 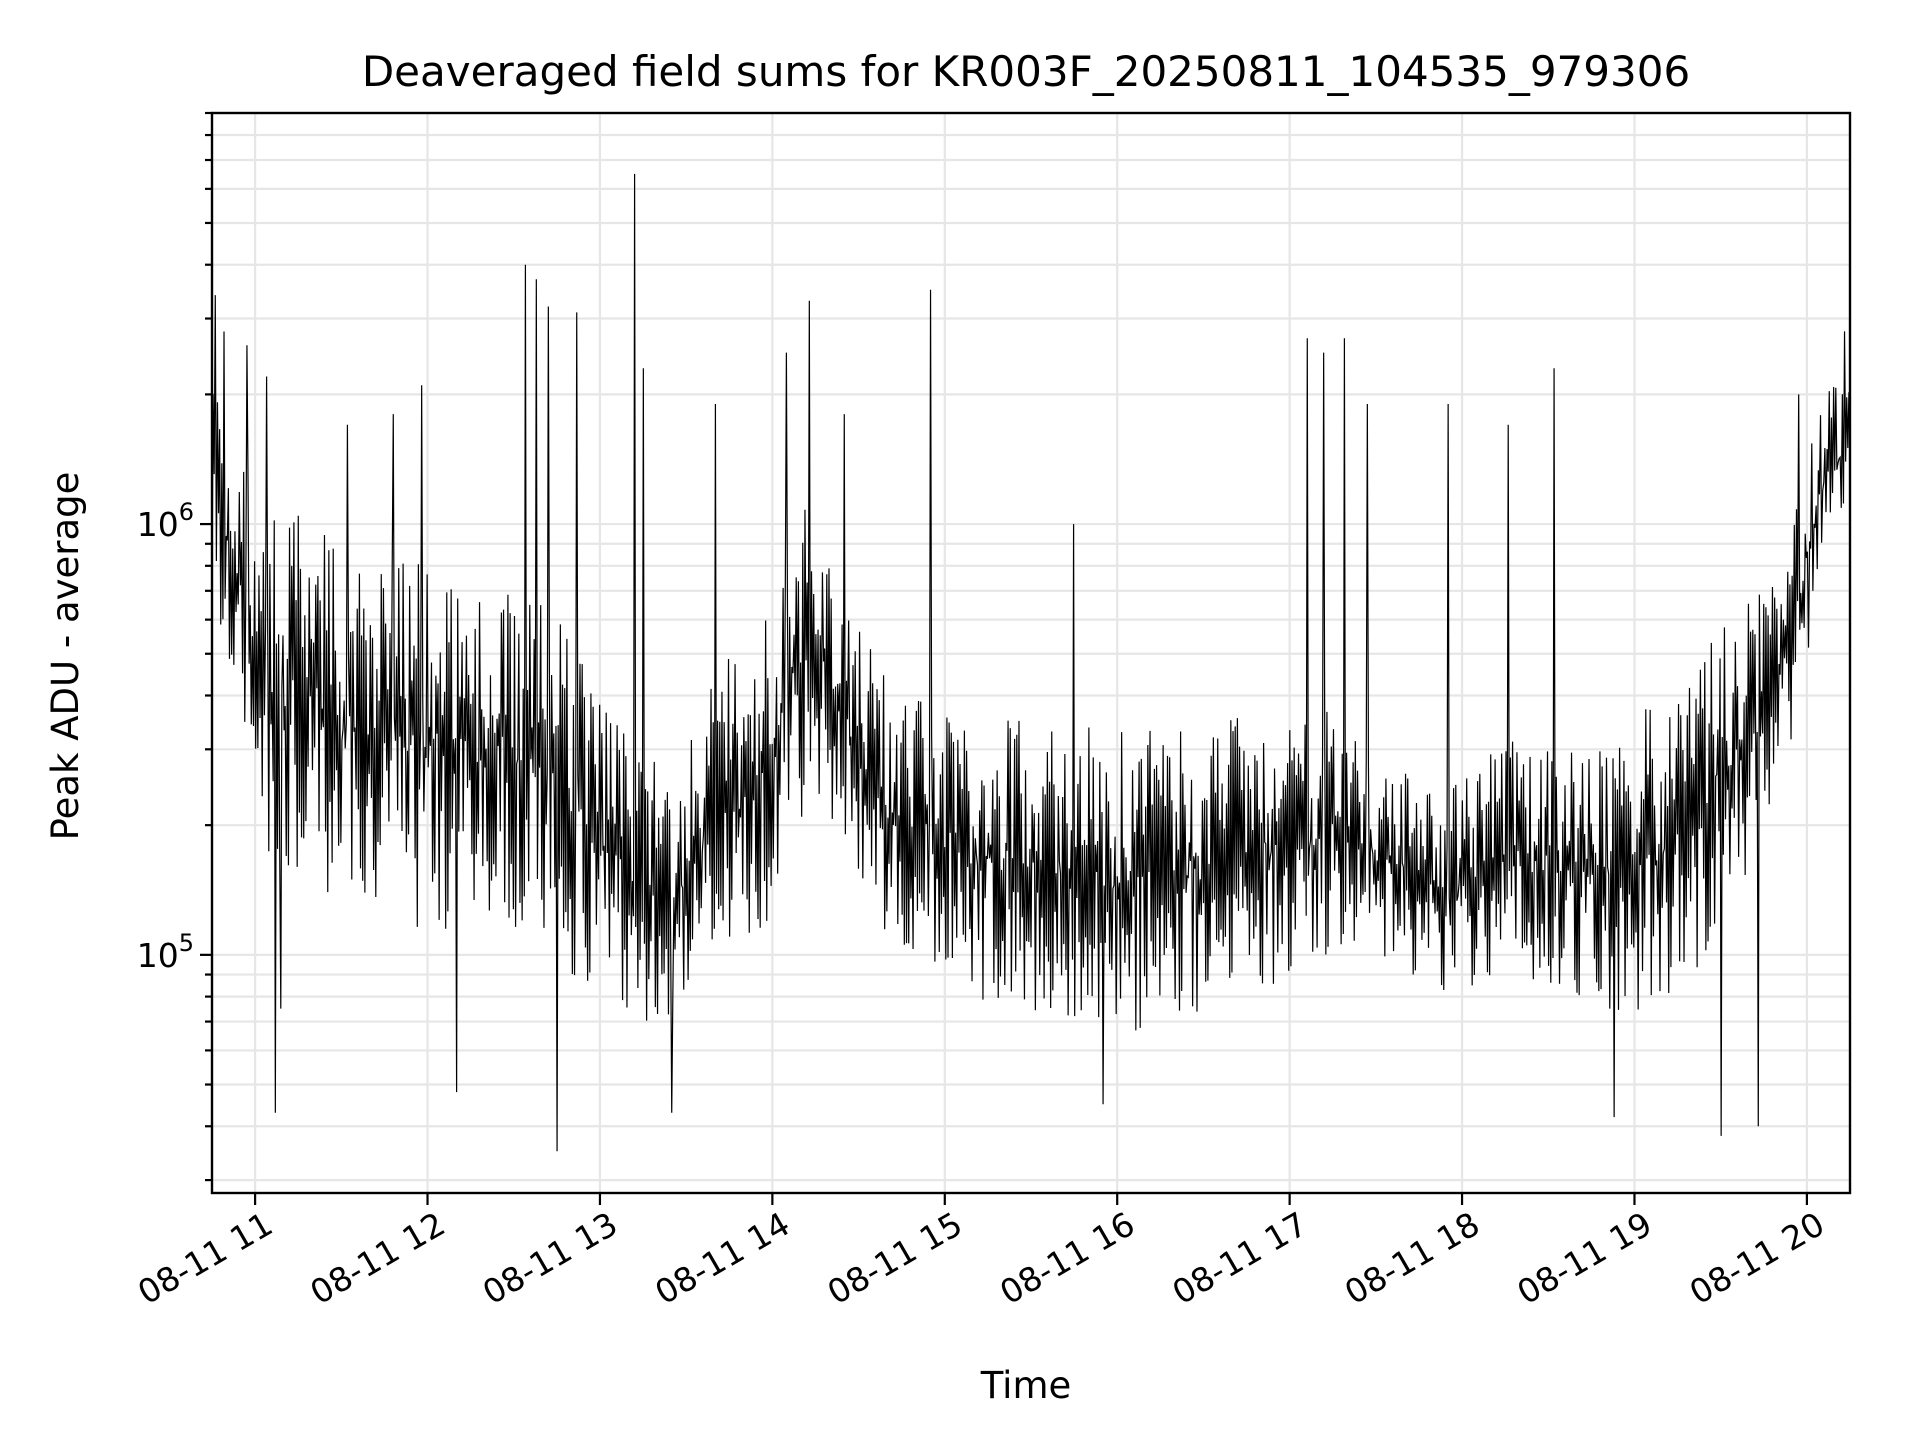 I want to click on y-axis-label: Peak ADU - average, so click(x=65, y=656).